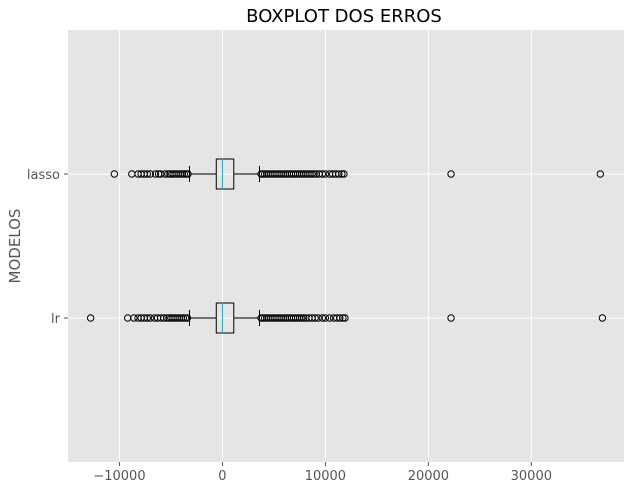 Image resolution: width=631 pixels, height=490 pixels. Describe the element at coordinates (222, 476) in the screenshot. I see `x-tick-label: 0` at that location.